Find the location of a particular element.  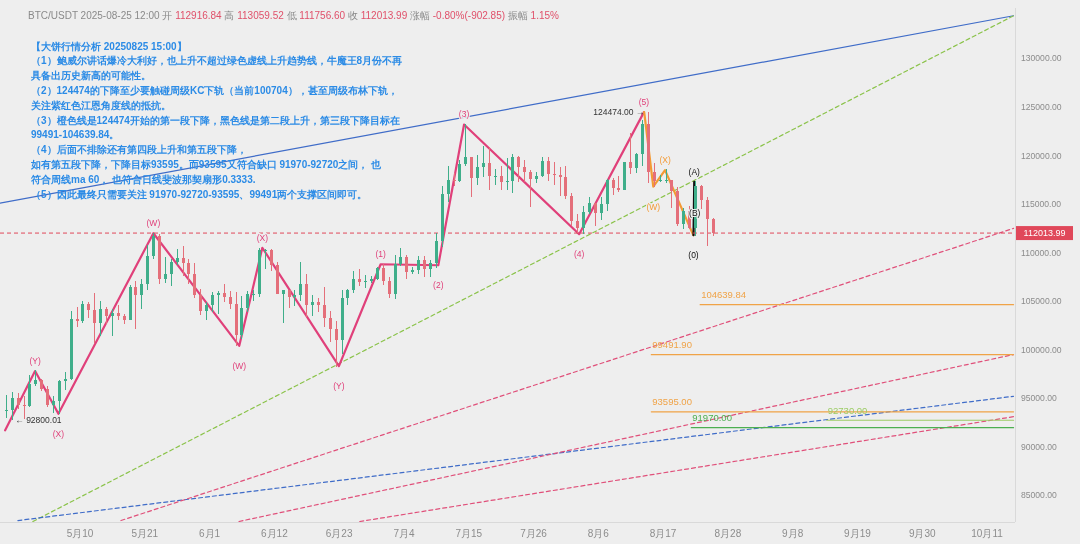

x-tick-label: 8月6 is located at coordinates (598, 533).